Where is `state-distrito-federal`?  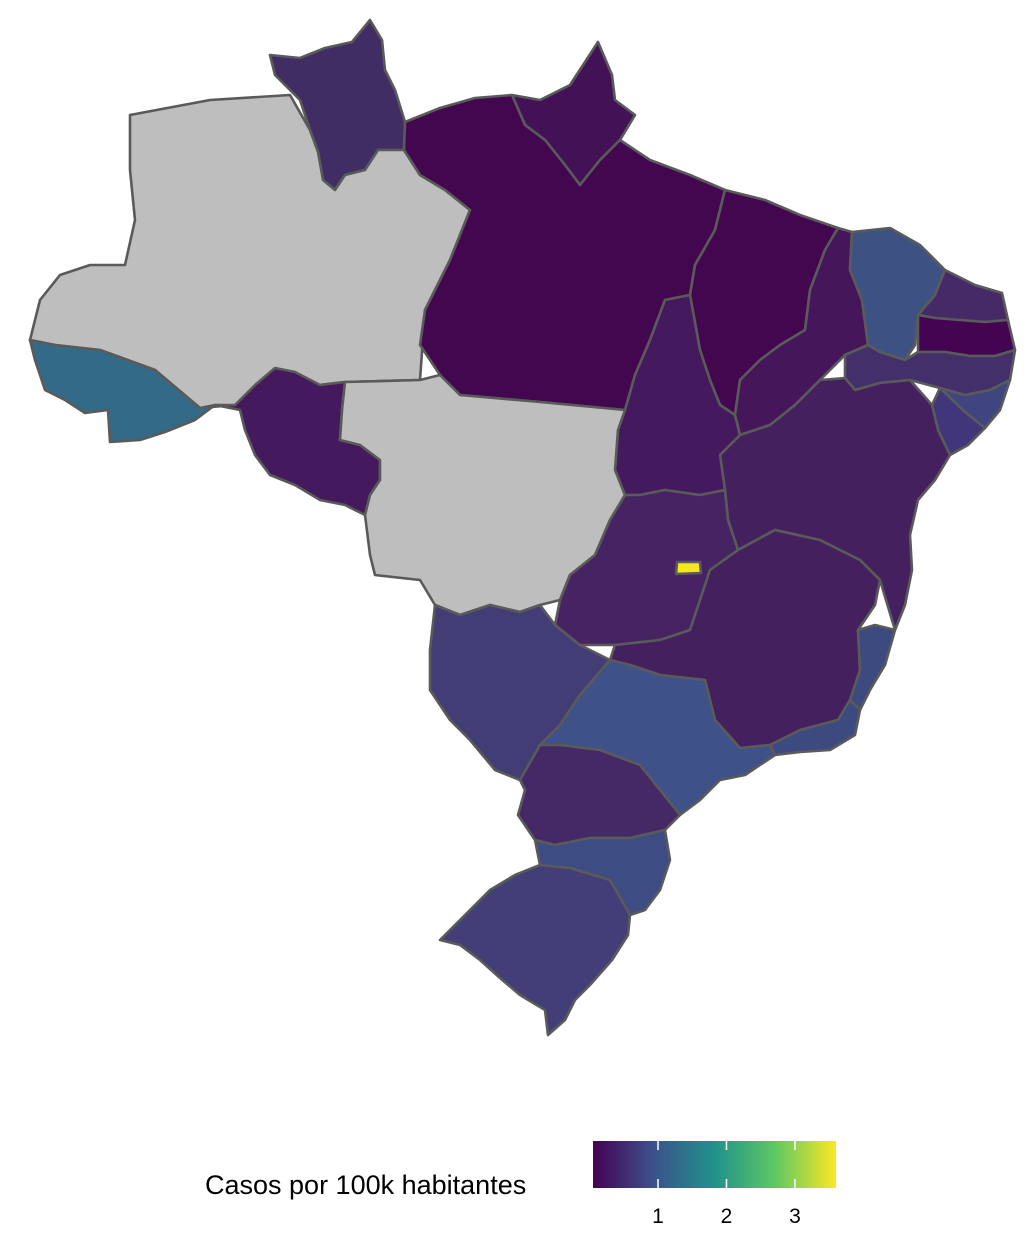
state-distrito-federal is located at coordinates (688, 568).